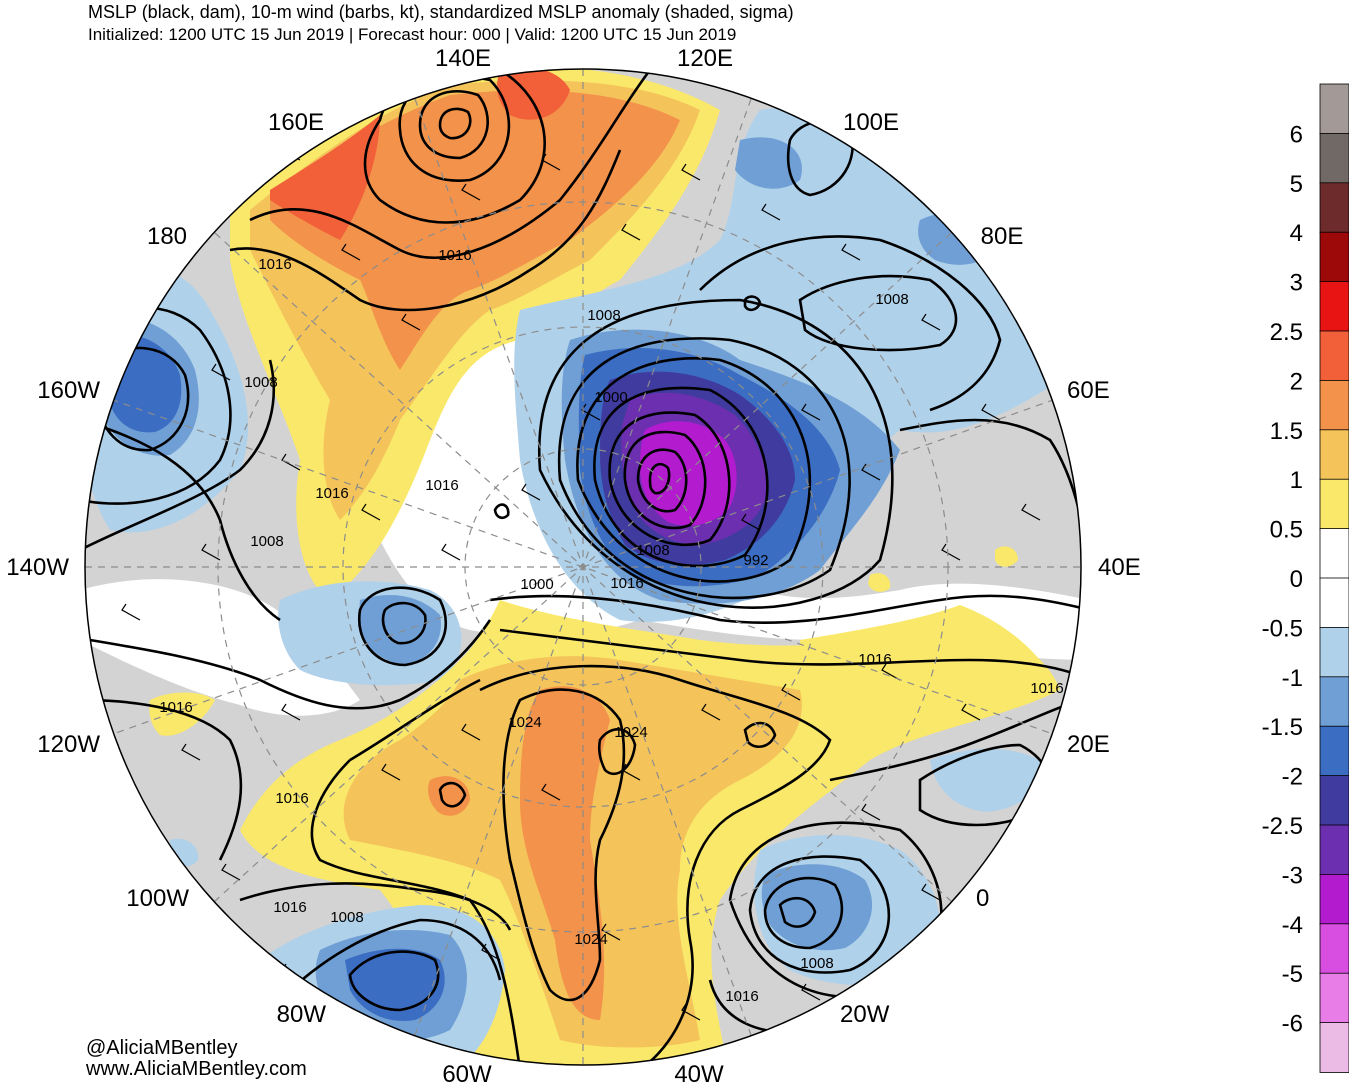  I want to click on colorbar-label: 4, so click(1296, 233).